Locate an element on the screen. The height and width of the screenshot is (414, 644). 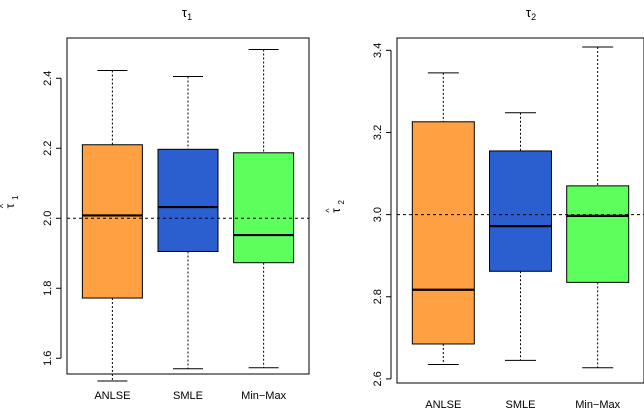
y-tick-label-group: 1.6 is located at coordinates (48, 358).